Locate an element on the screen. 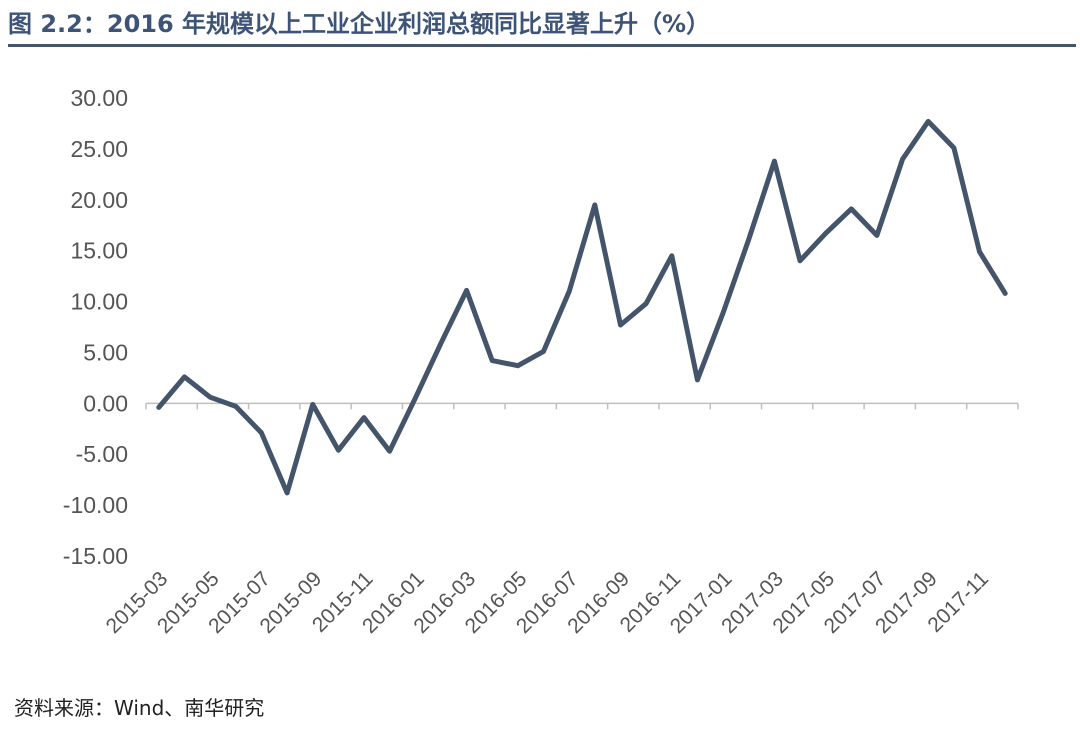 Image resolution: width=1080 pixels, height=733 pixels. y-tick-label: 10.00 is located at coordinates (99, 302).